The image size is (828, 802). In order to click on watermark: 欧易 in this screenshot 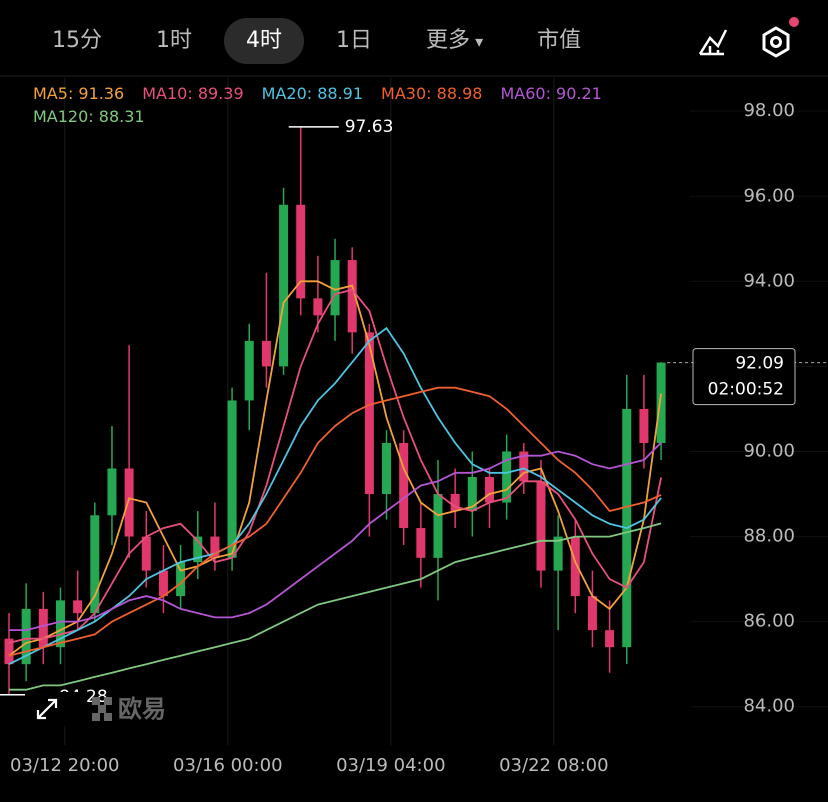, I will do `click(129, 709)`.